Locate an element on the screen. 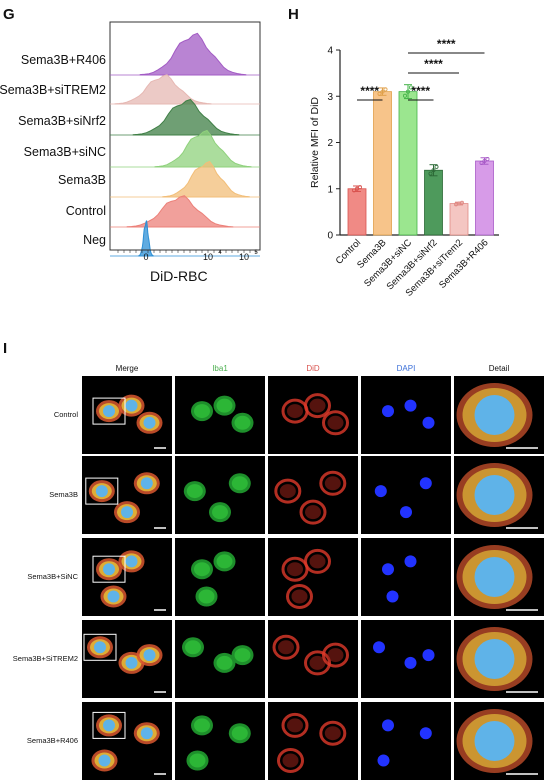  histogram-tick-label: 4 is located at coordinates (220, 253).